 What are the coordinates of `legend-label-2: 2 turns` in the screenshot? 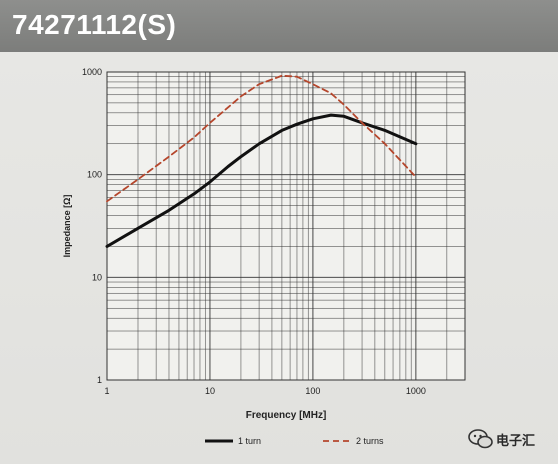 It's located at (370, 441).